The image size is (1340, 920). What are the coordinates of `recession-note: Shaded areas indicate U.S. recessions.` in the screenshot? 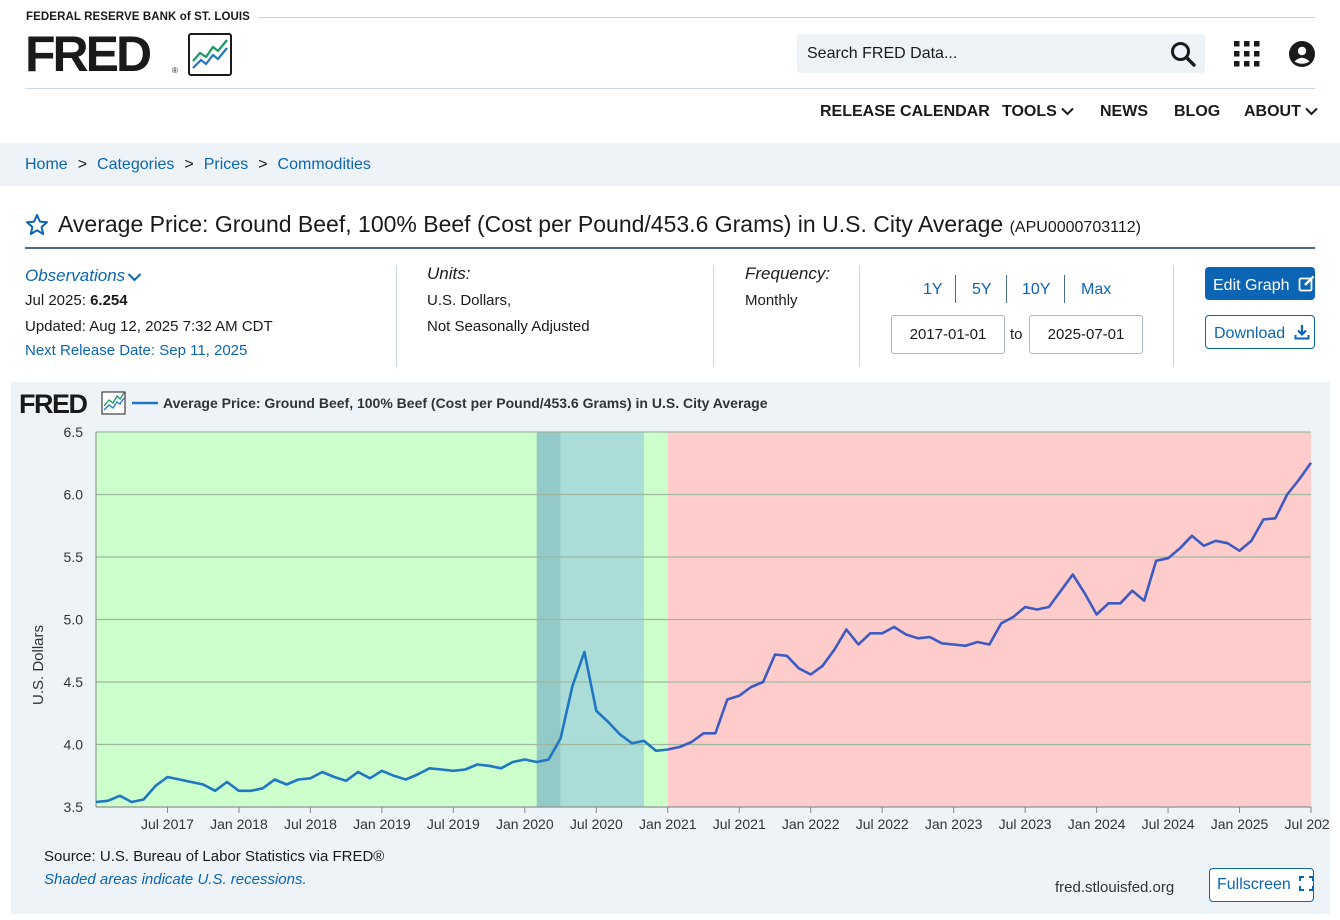 It's located at (175, 879).